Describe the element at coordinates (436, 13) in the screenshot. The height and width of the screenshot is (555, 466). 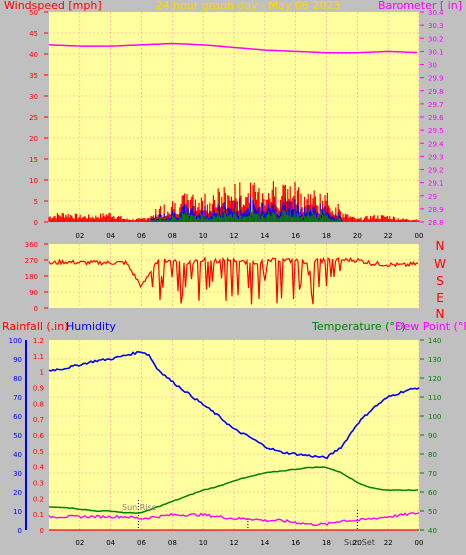
I see `barometer-tick-label: 30.4` at that location.